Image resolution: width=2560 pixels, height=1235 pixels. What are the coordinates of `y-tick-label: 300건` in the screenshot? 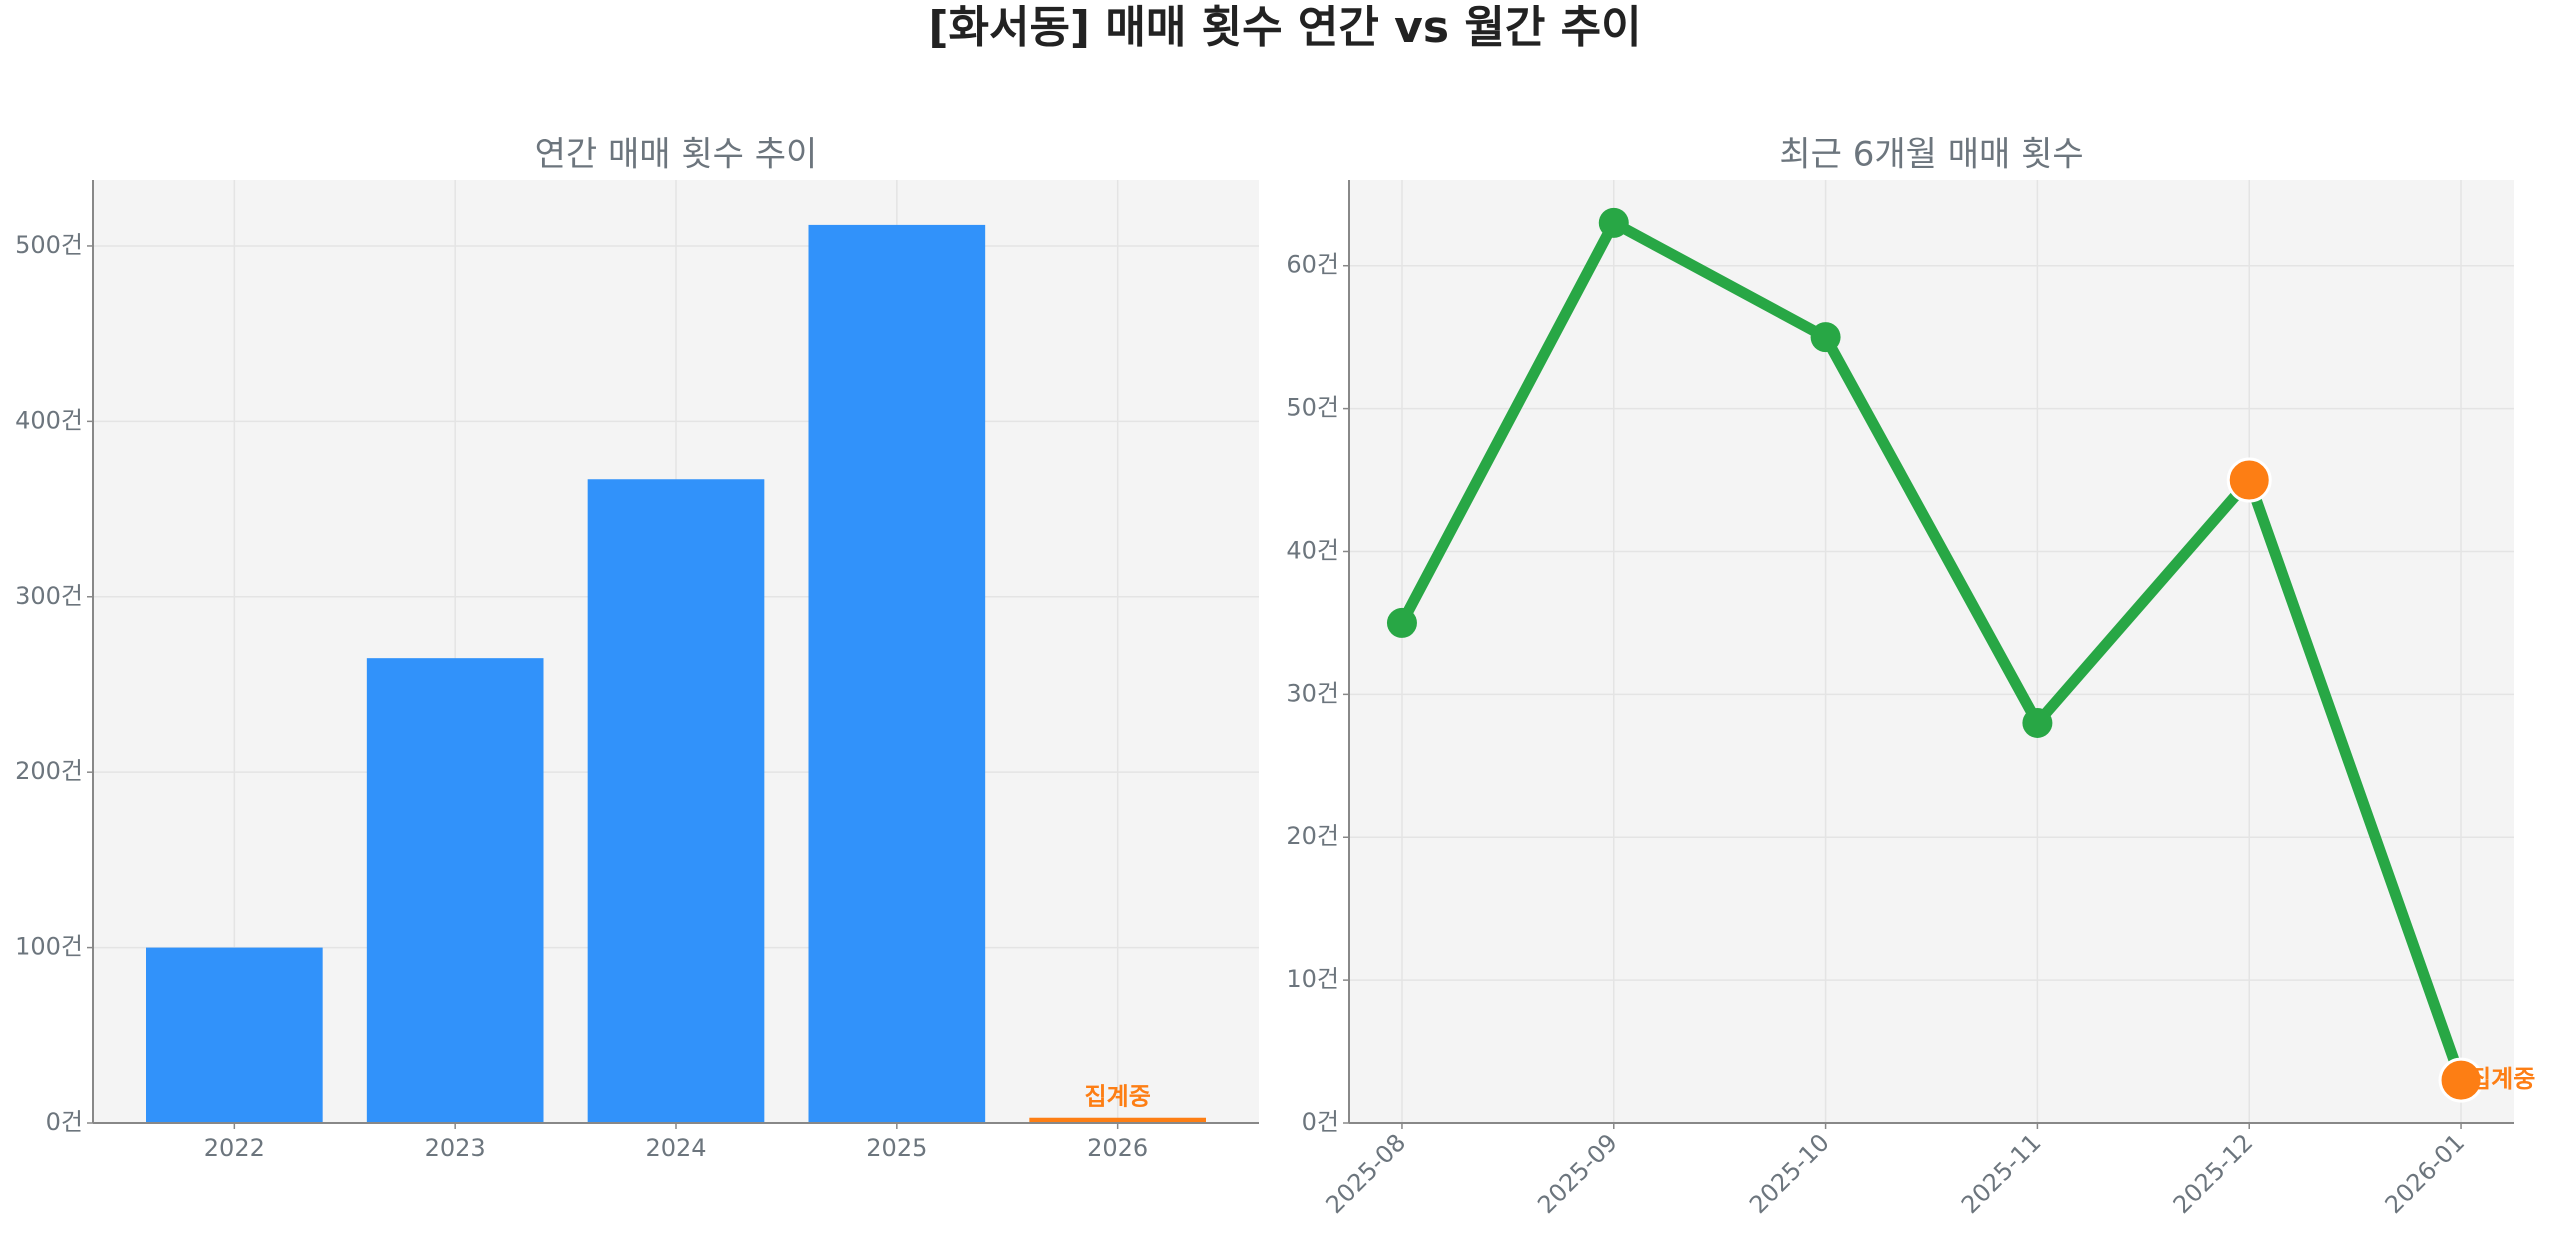 It's located at (49, 596).